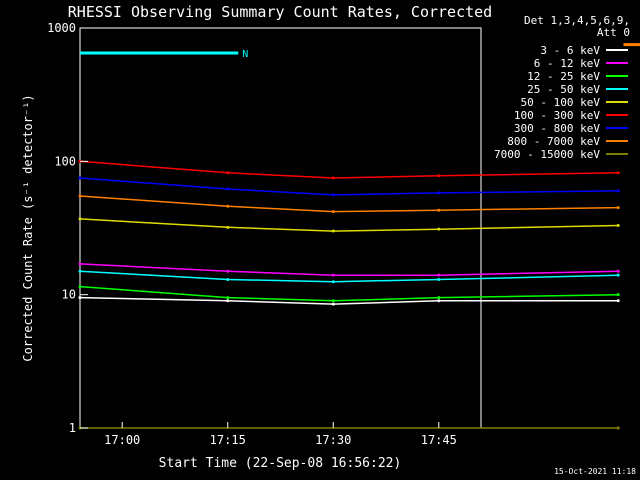 Image resolution: width=640 pixels, height=480 pixels. What do you see at coordinates (228, 440) in the screenshot?
I see `x-tick-label-1: 17:15` at bounding box center [228, 440].